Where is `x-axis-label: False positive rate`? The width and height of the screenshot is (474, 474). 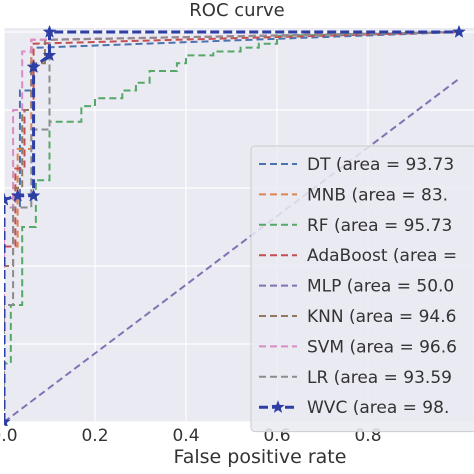
x-axis-label: False positive rate is located at coordinates (260, 457).